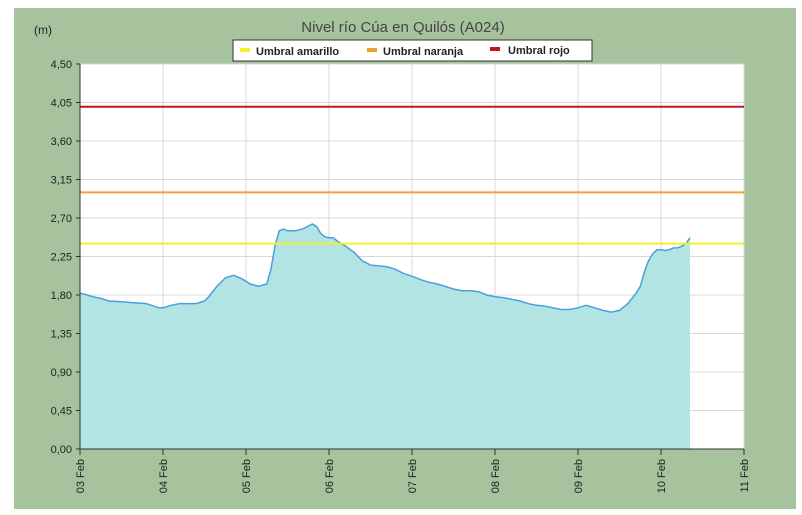 The height and width of the screenshot is (515, 802). Describe the element at coordinates (61, 373) in the screenshot. I see `y-tick-label: 0,90` at that location.